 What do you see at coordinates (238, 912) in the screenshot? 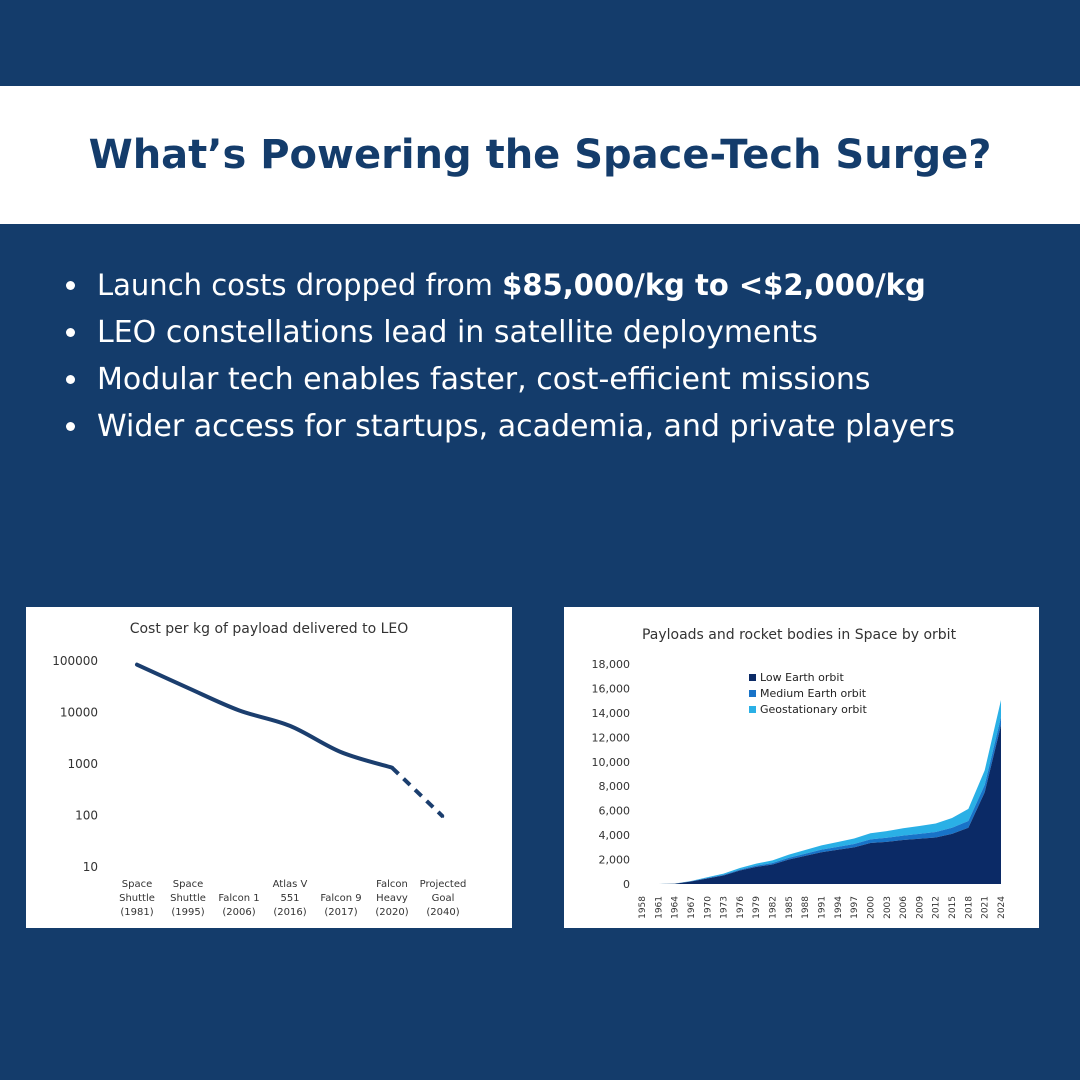
I see `x-tick-label: (2006)` at bounding box center [238, 912].